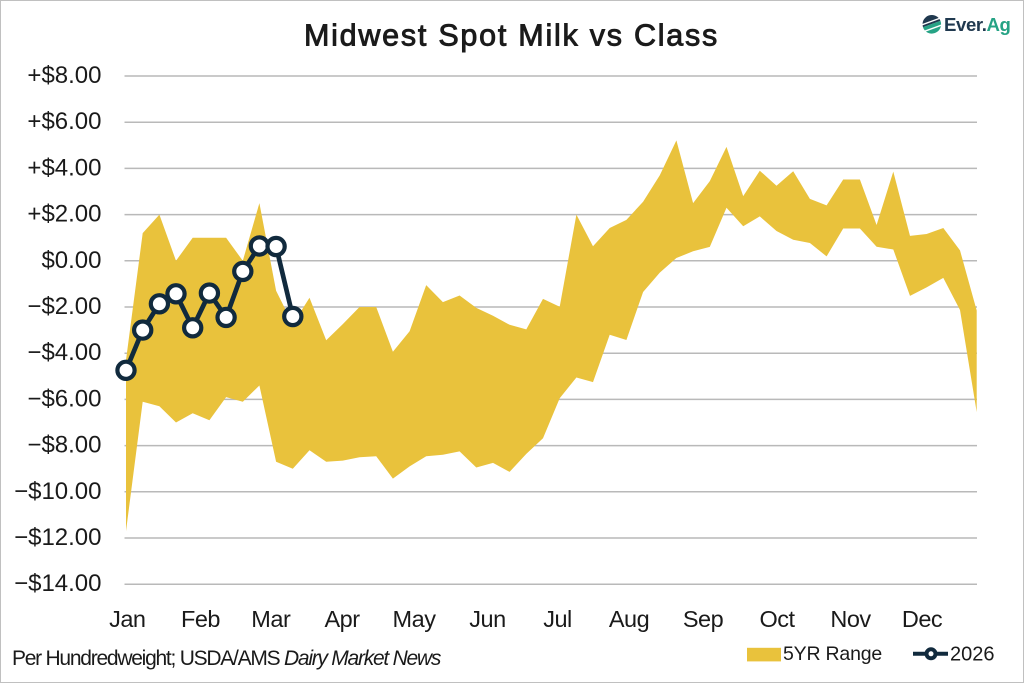 The height and width of the screenshot is (683, 1024). Describe the element at coordinates (342, 619) in the screenshot. I see `svg-text: Apr` at that location.